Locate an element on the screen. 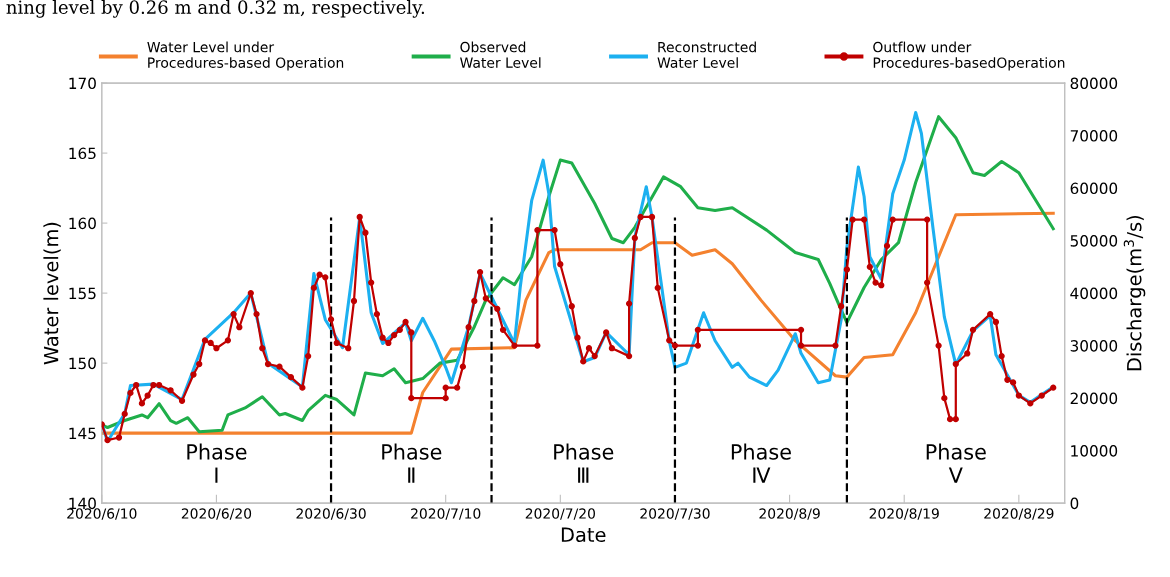 The height and width of the screenshot is (577, 1170). y2-tick-label: 10000 is located at coordinates (1094, 451).